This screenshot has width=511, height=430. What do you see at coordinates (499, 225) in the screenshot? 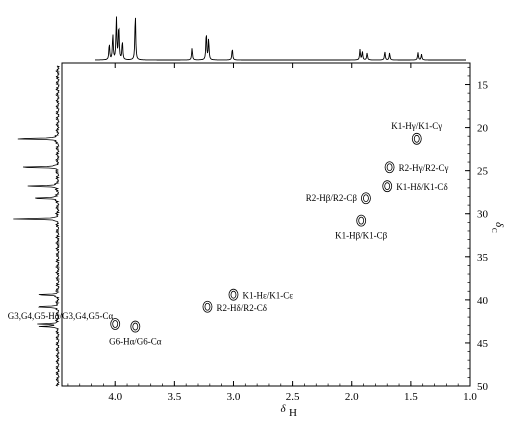
I see `svg-text: δ` at bounding box center [499, 225].